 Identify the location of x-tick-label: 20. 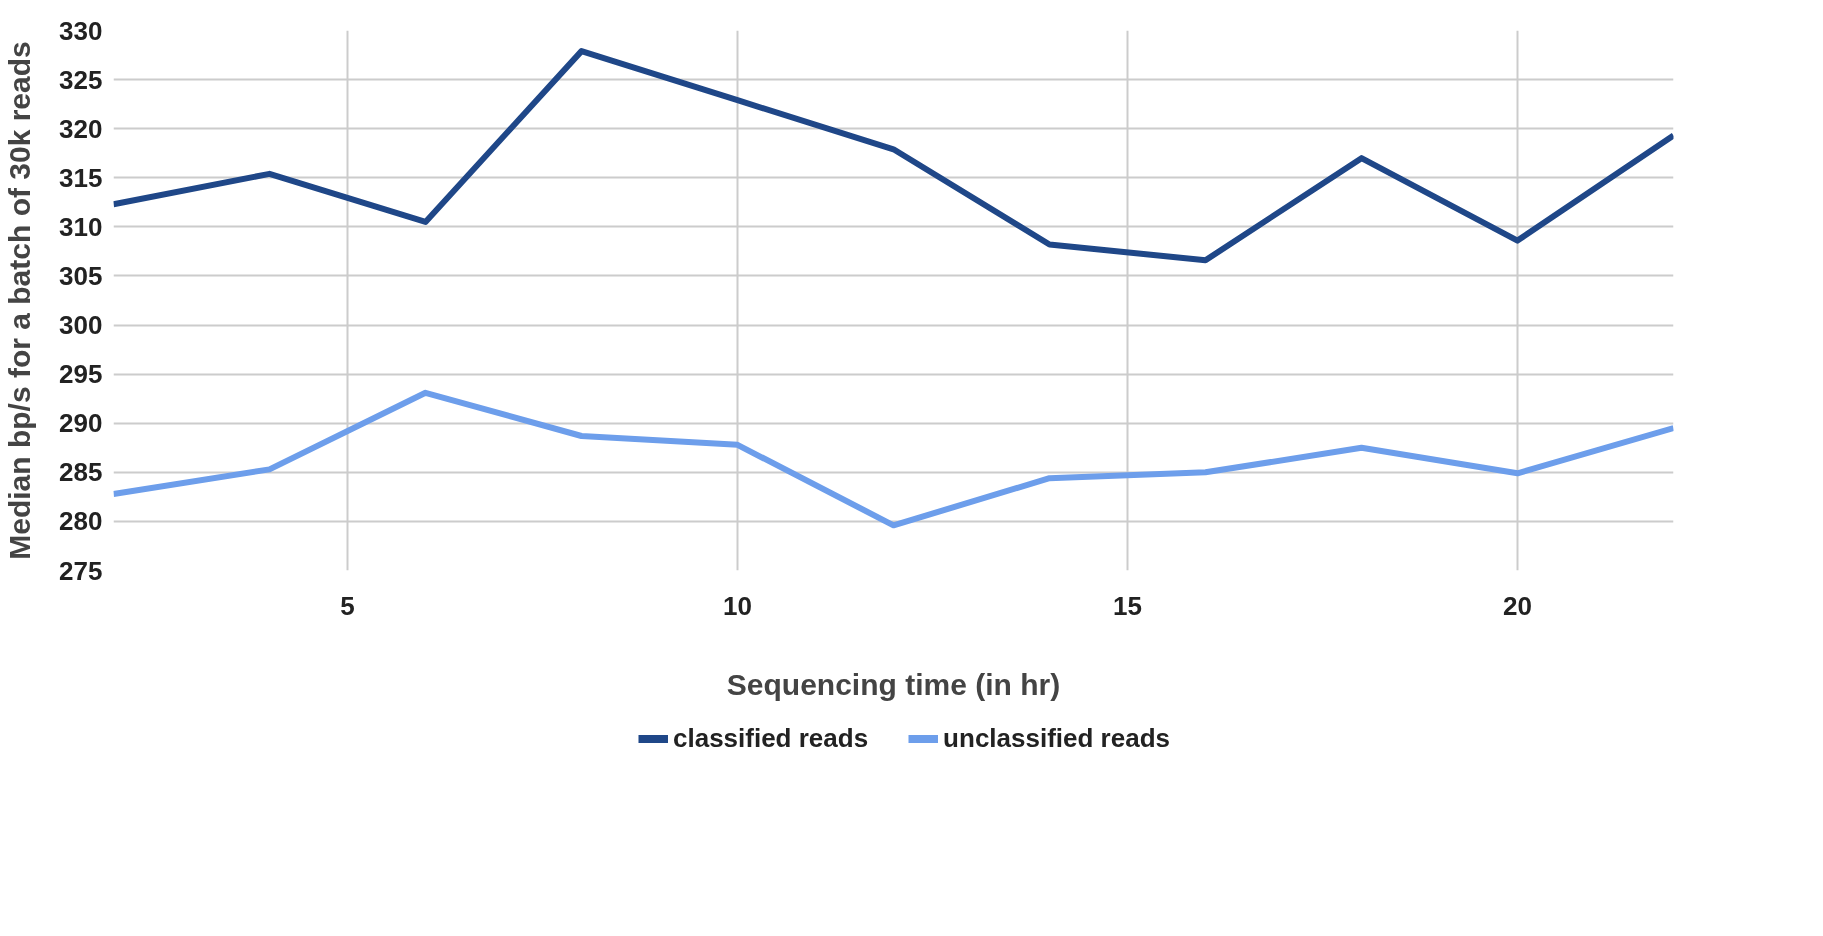
(1517, 605).